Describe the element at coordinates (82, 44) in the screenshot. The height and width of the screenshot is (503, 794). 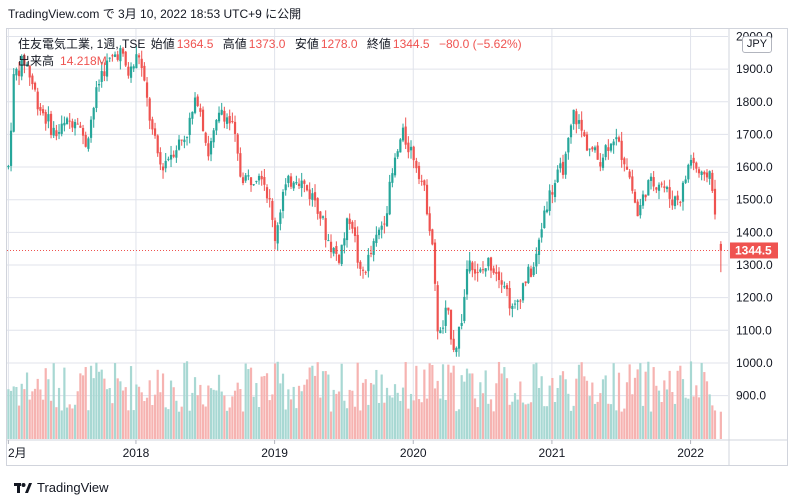
I see `symbol-label: 住友電気工業, 1週, TSE` at that location.